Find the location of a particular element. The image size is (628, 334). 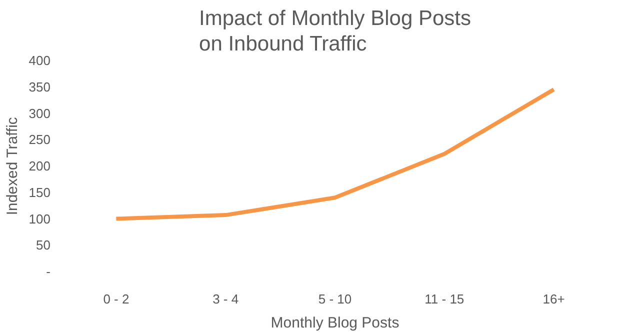

y-tick-label: 250 is located at coordinates (39, 140).